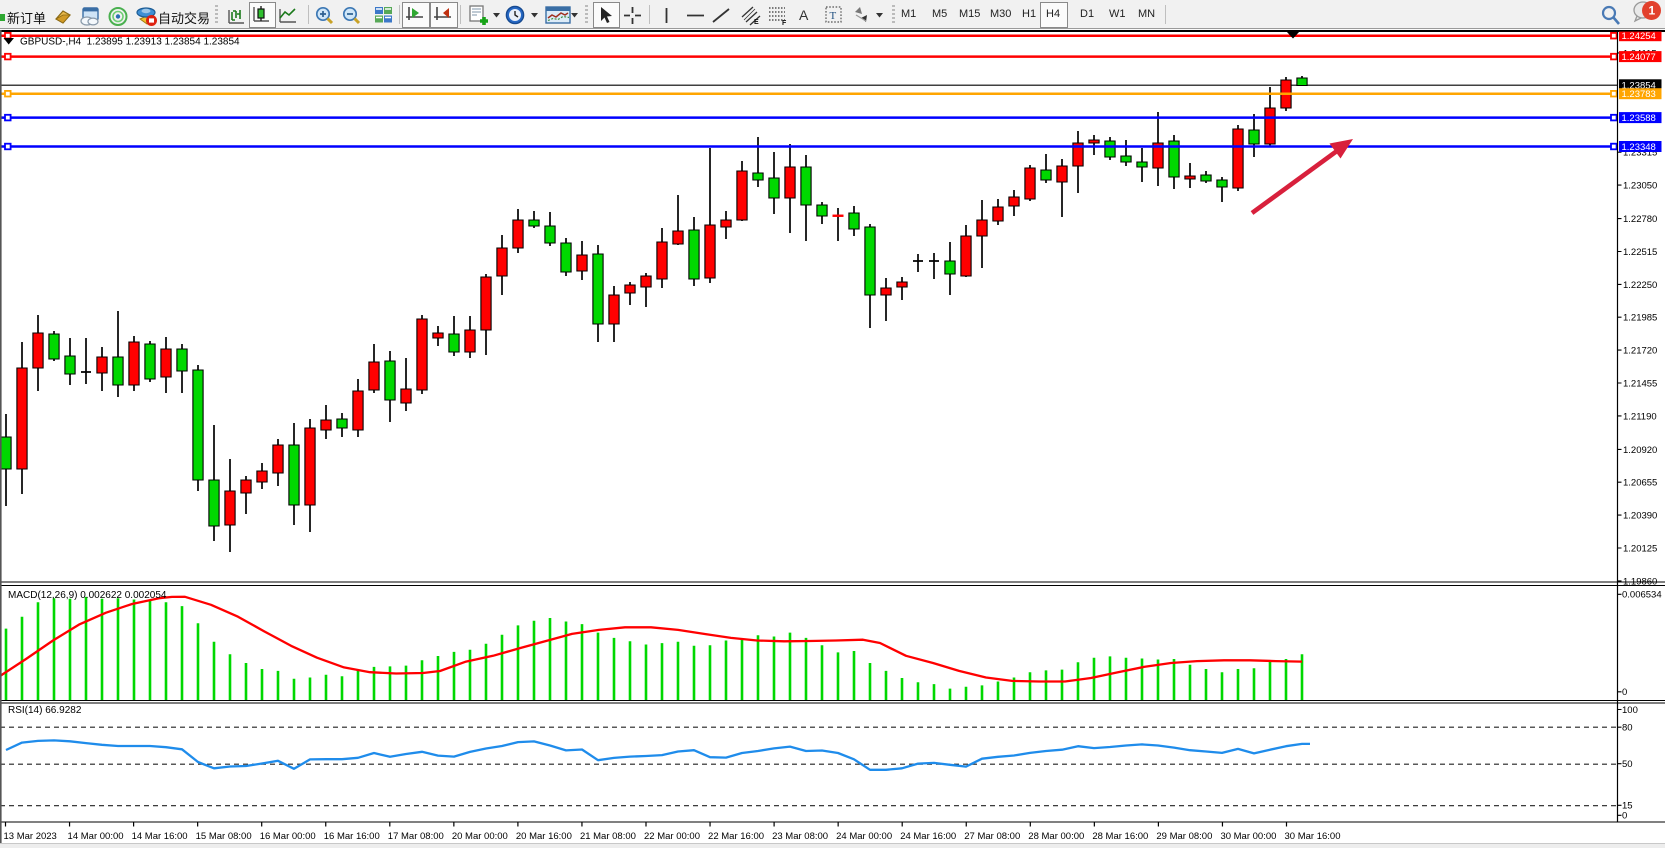 The height and width of the screenshot is (848, 1665). What do you see at coordinates (1639, 57) in the screenshot?
I see `svg-text: 1.24077` at bounding box center [1639, 57].